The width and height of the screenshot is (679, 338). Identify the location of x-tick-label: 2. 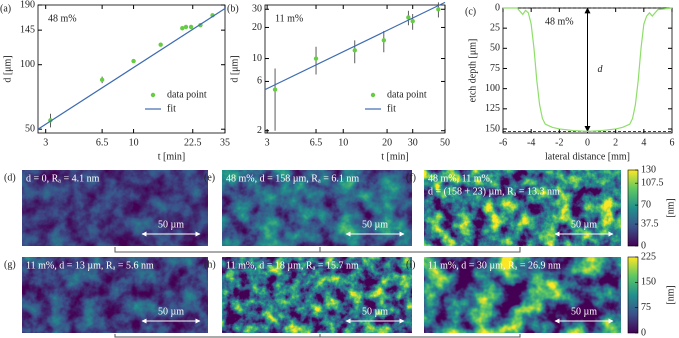
(615, 142).